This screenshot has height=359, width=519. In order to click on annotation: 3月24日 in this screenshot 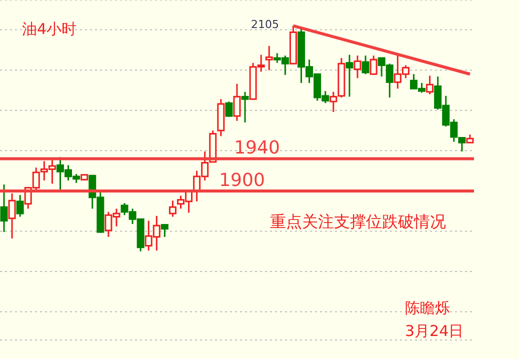, I will do `click(434, 331)`.